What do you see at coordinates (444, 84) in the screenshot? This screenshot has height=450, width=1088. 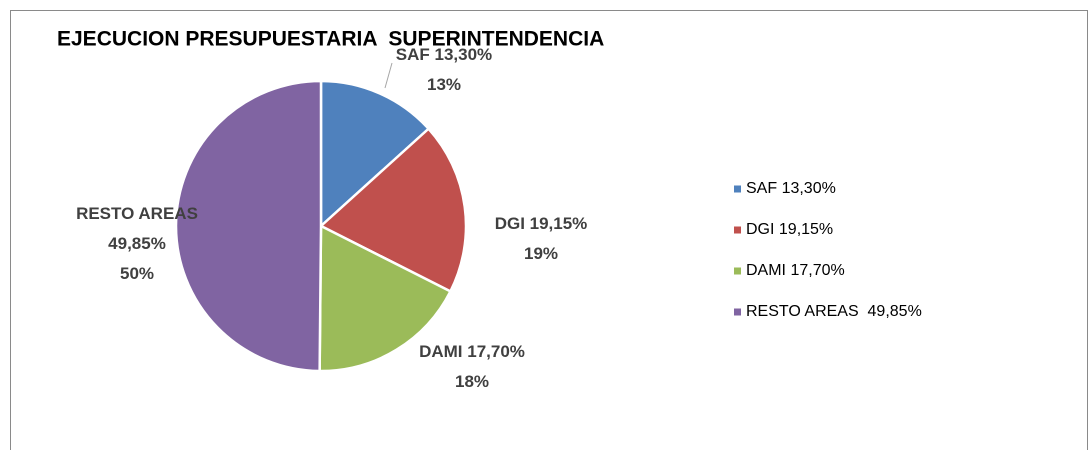 I see `data-label-value: 13%` at bounding box center [444, 84].